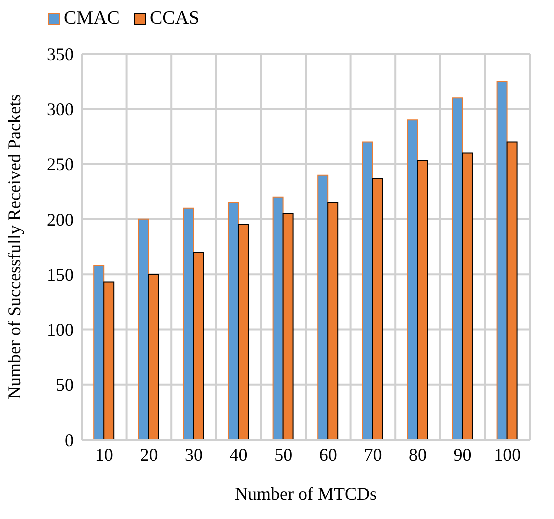 This screenshot has width=554, height=519. I want to click on y-tick-label: 300, so click(60, 110).